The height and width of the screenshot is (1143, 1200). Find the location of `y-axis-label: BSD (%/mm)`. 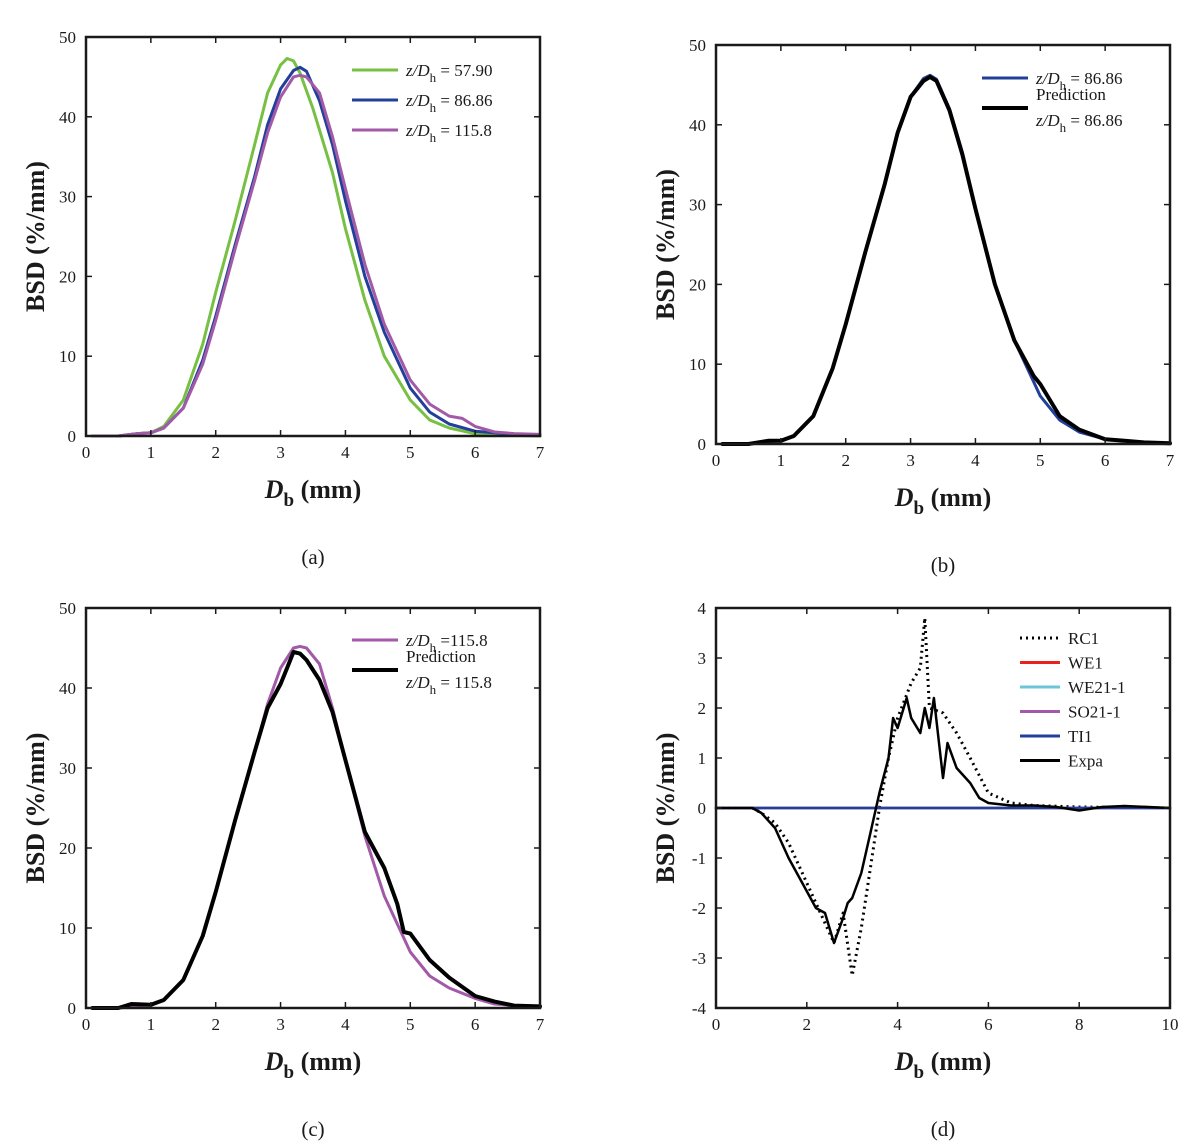

y-axis-label: BSD (%/mm) is located at coordinates (35, 808).